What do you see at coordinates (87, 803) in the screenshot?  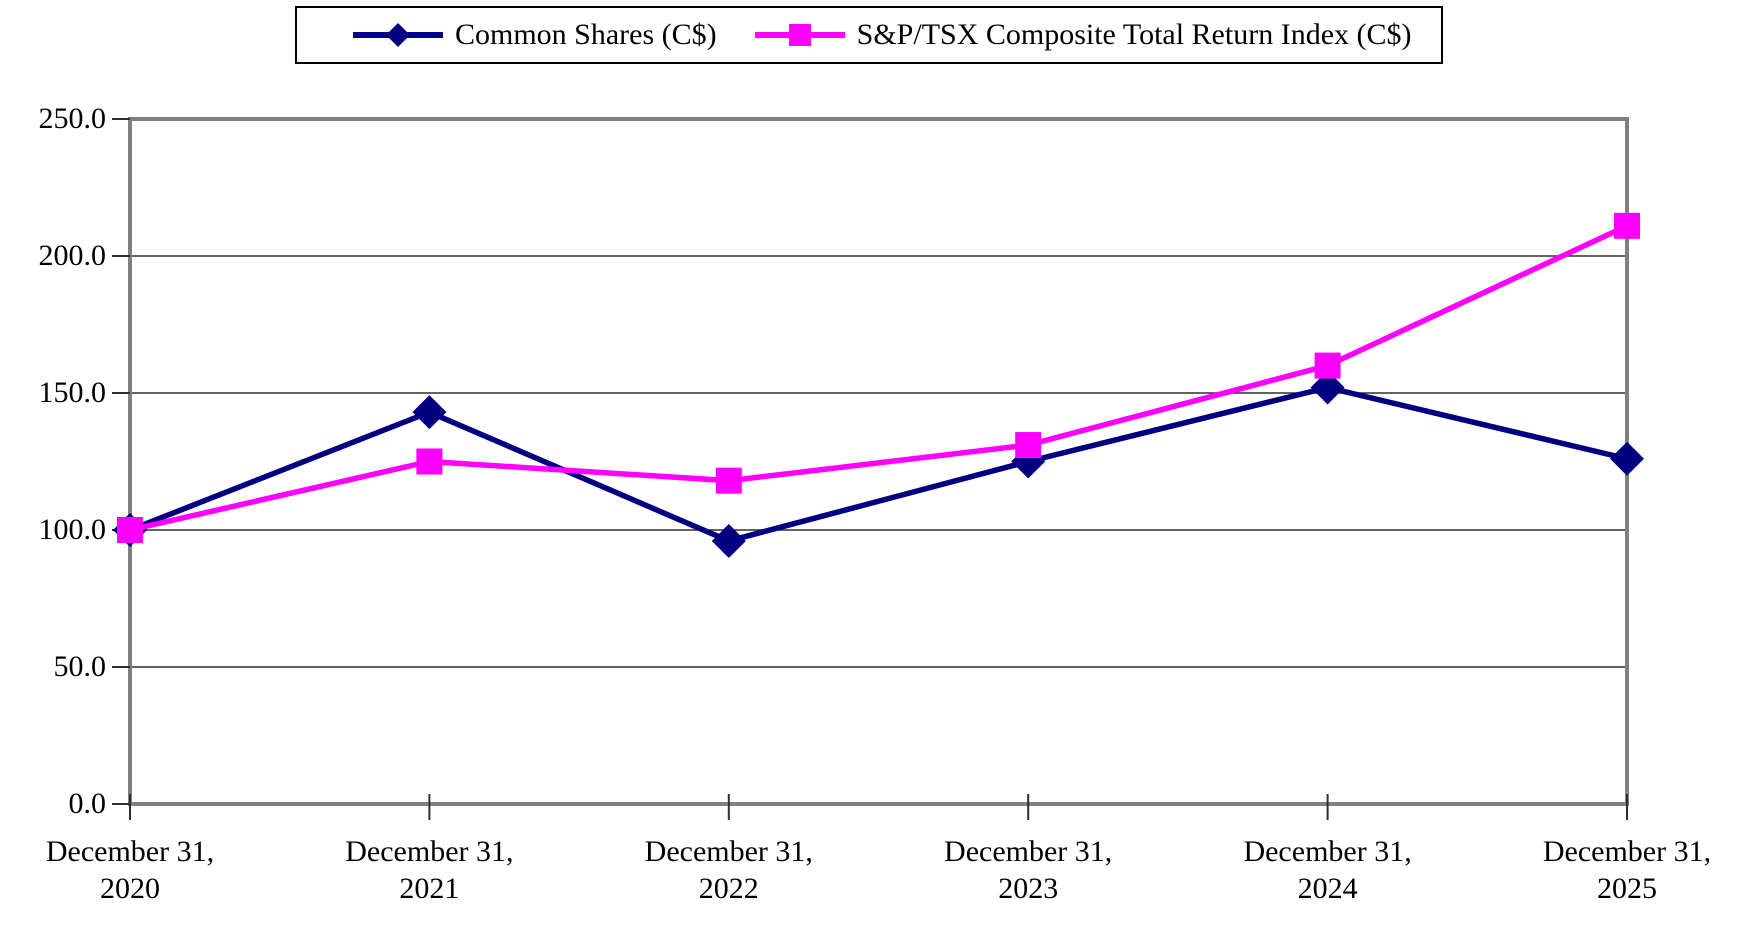 I see `y-tick-label-0.0: 0.0` at bounding box center [87, 803].